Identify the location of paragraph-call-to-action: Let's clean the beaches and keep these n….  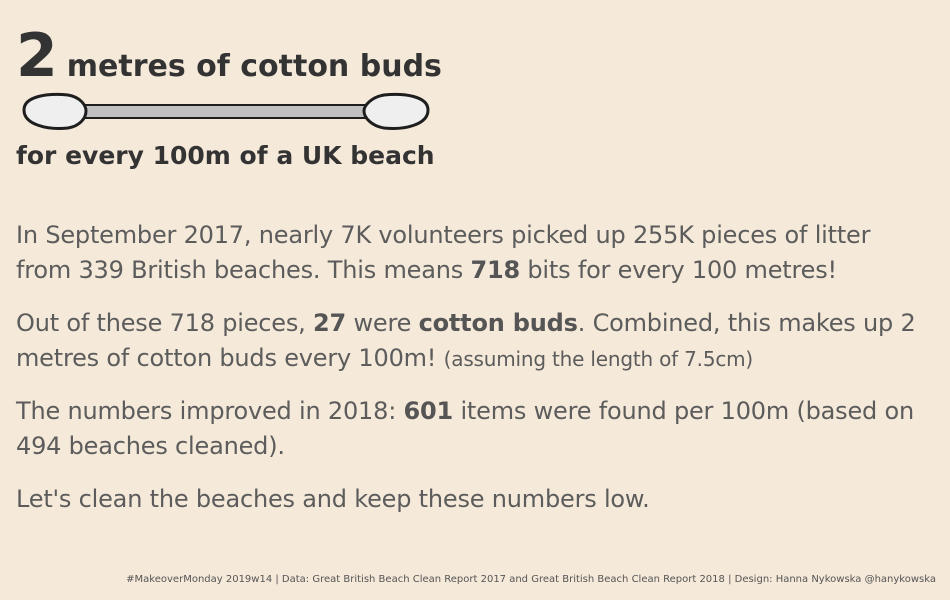
(473, 499).